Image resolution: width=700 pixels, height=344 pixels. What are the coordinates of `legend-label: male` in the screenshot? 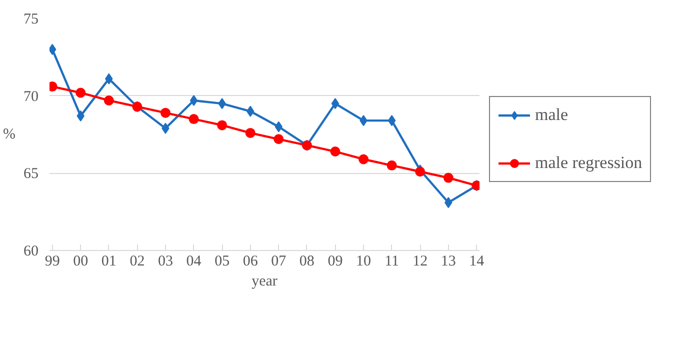 It's located at (551, 115).